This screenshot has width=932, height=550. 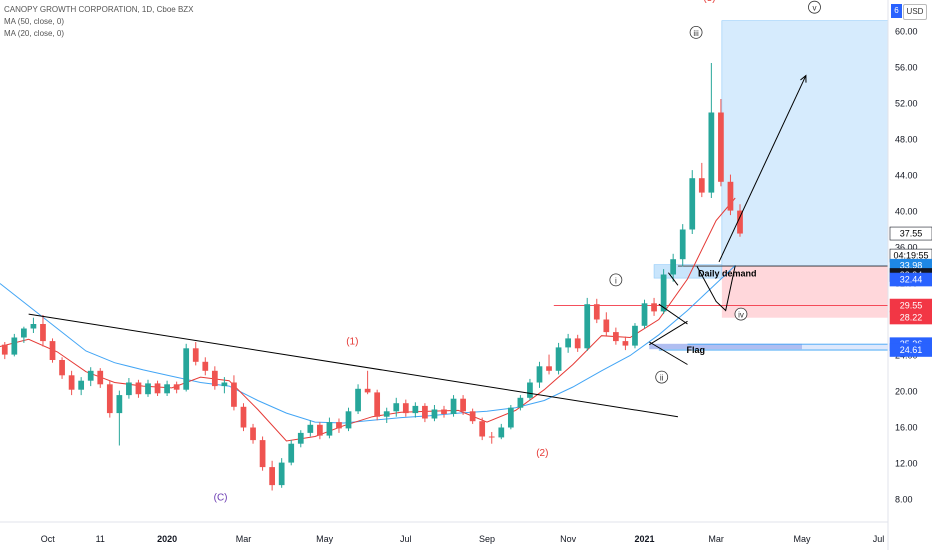 I want to click on price-tag-label-5: 29.55, so click(x=911, y=306).